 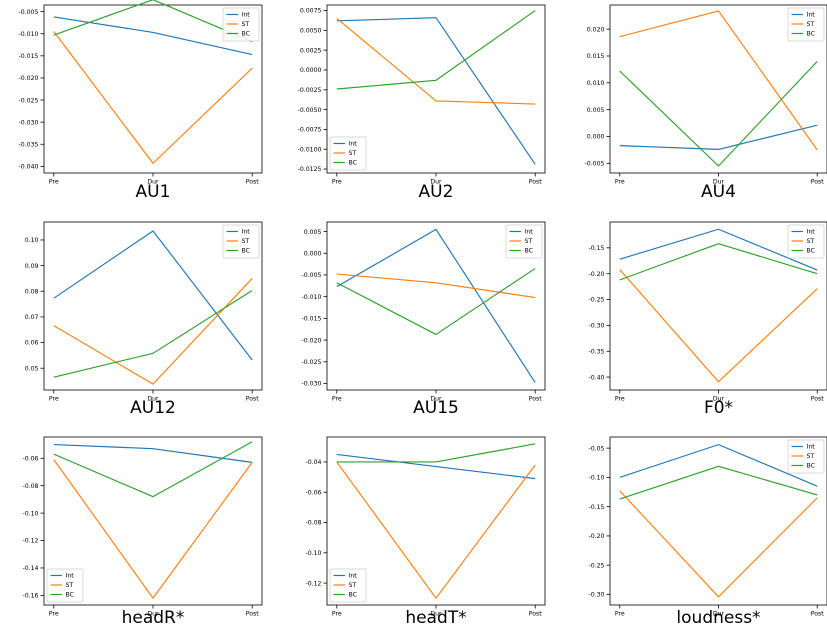 What do you see at coordinates (310, 169) in the screenshot?
I see `y-tick-label: -0.0125` at bounding box center [310, 169].